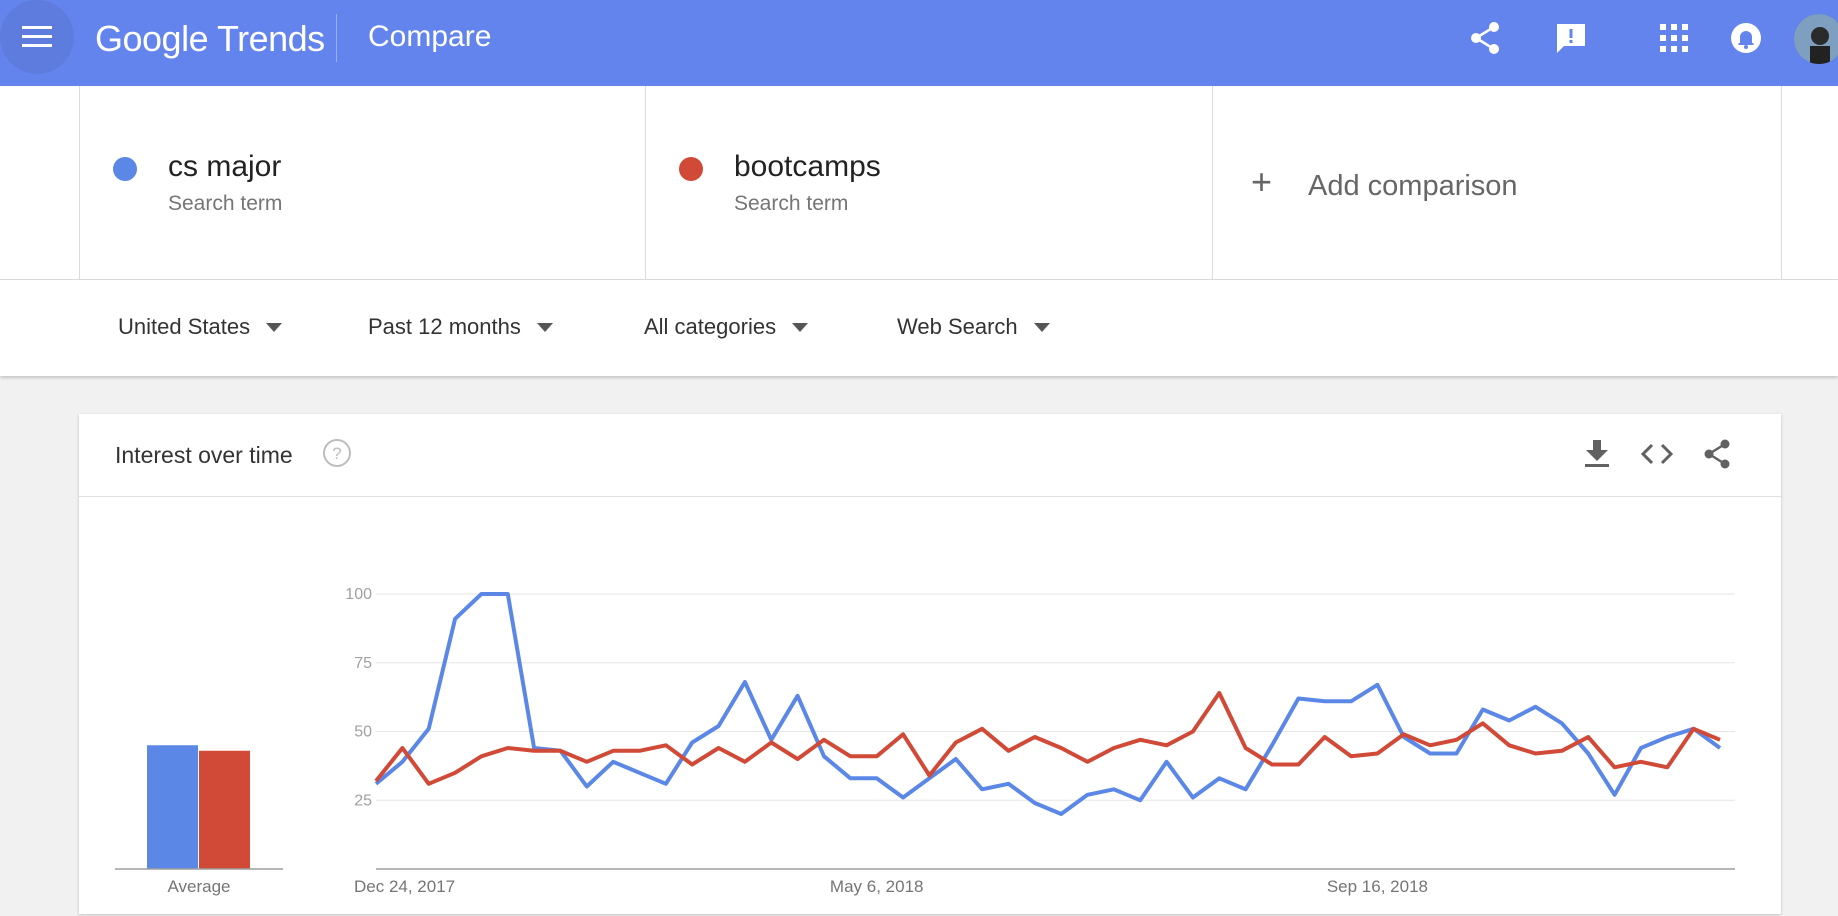 The width and height of the screenshot is (1838, 916). Describe the element at coordinates (363, 732) in the screenshot. I see `y-tick-label: 50` at that location.